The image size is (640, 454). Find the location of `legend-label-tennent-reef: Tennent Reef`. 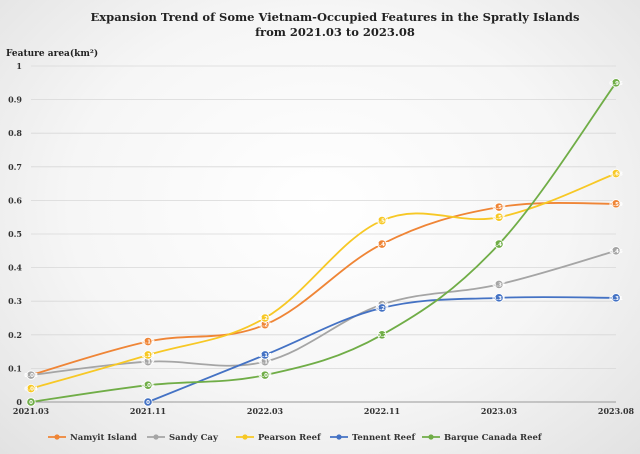

legend-label-tennent-reef: Tennent Reef is located at coordinates (384, 438).